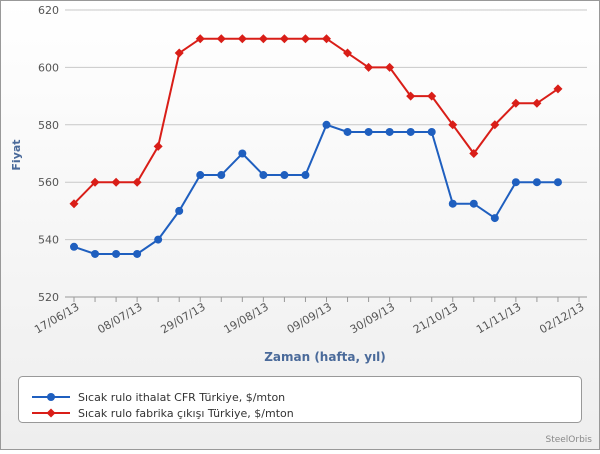 Image resolution: width=600 pixels, height=454 pixels. What do you see at coordinates (48, 182) in the screenshot?
I see `y-tick-label: 560` at bounding box center [48, 182].